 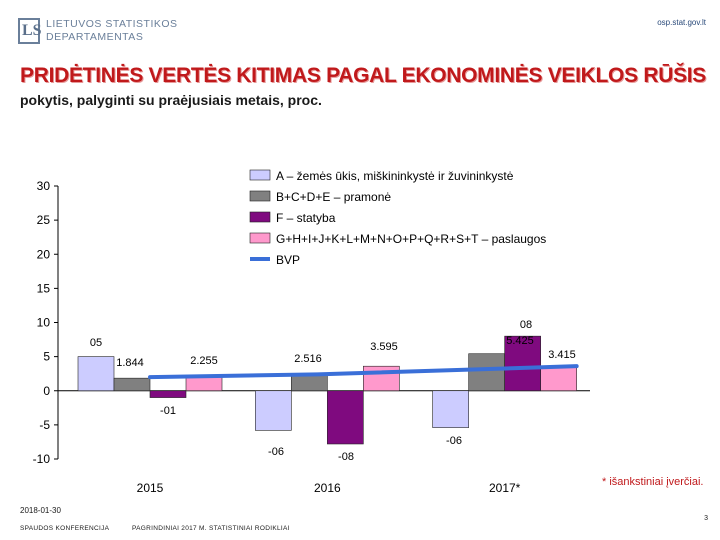 What do you see at coordinates (44, 323) in the screenshot?
I see `y-tick-label: 10` at bounding box center [44, 323].